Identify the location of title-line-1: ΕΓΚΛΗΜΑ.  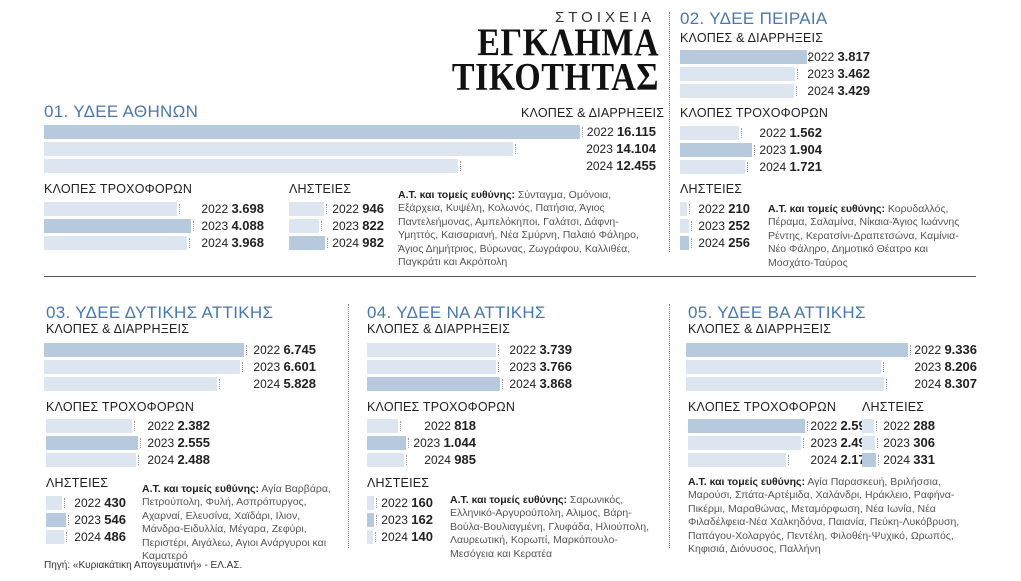
(568, 42).